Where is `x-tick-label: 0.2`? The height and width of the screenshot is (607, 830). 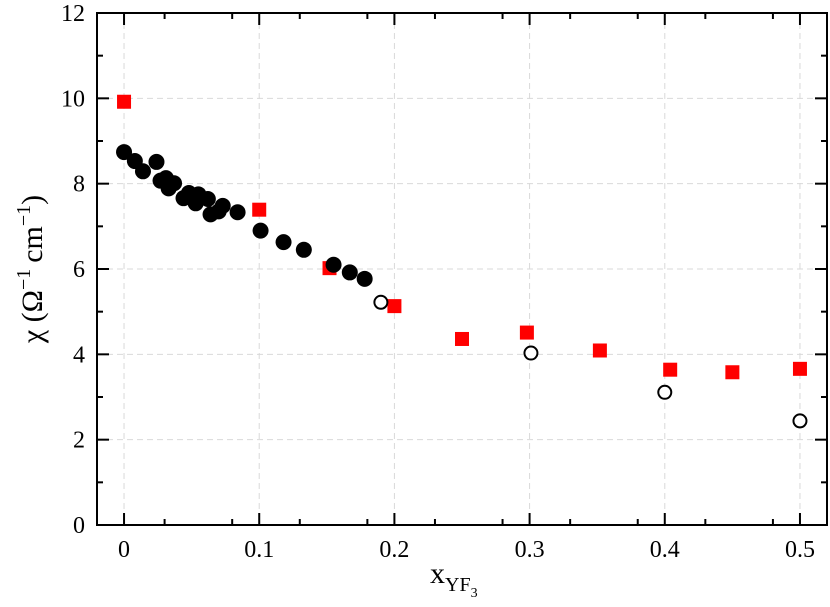 x-tick-label: 0.2 is located at coordinates (394, 550).